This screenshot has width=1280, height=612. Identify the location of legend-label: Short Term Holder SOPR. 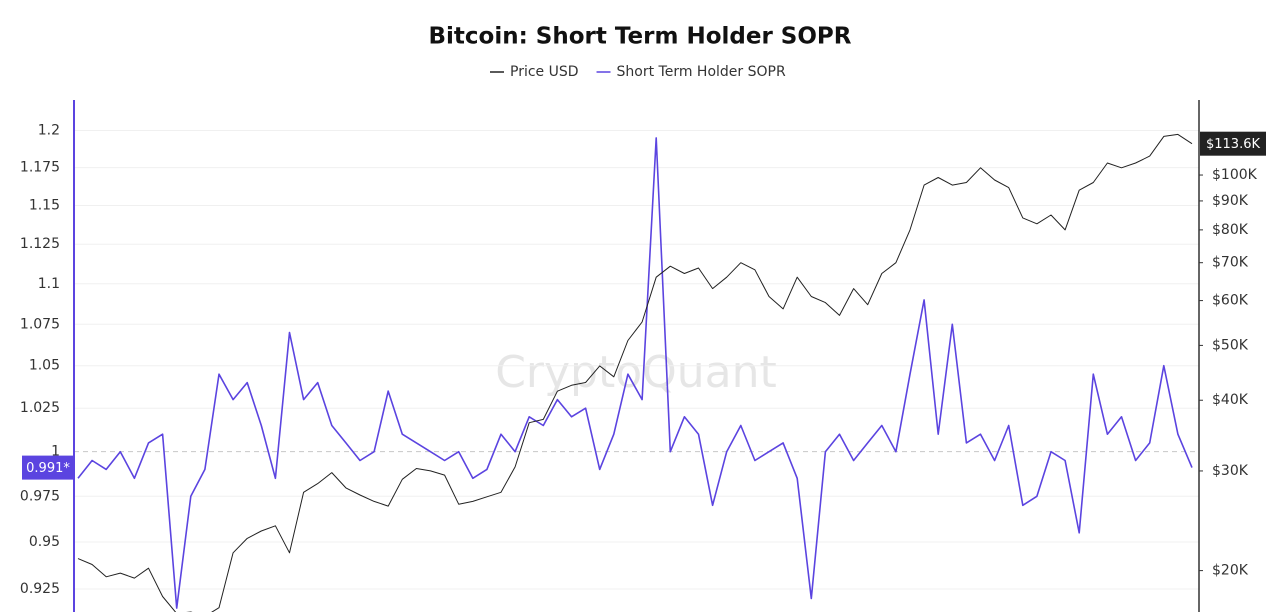
(701, 72).